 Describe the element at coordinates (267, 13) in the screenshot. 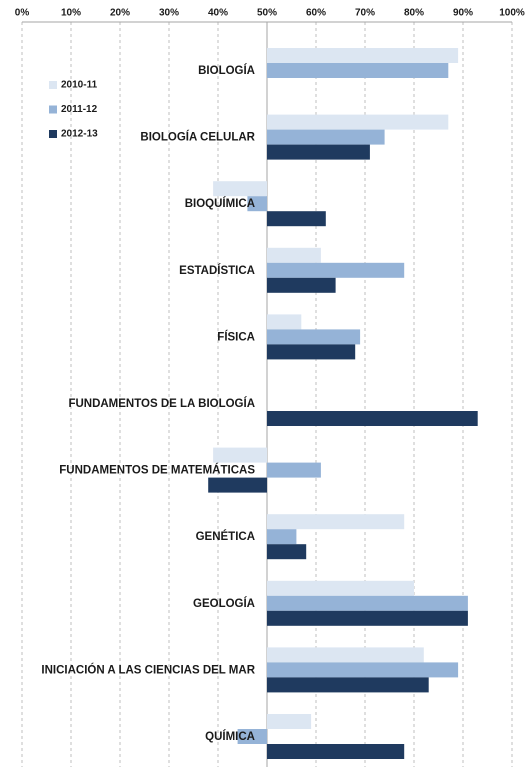

I see `x-tick-label: 50%` at that location.